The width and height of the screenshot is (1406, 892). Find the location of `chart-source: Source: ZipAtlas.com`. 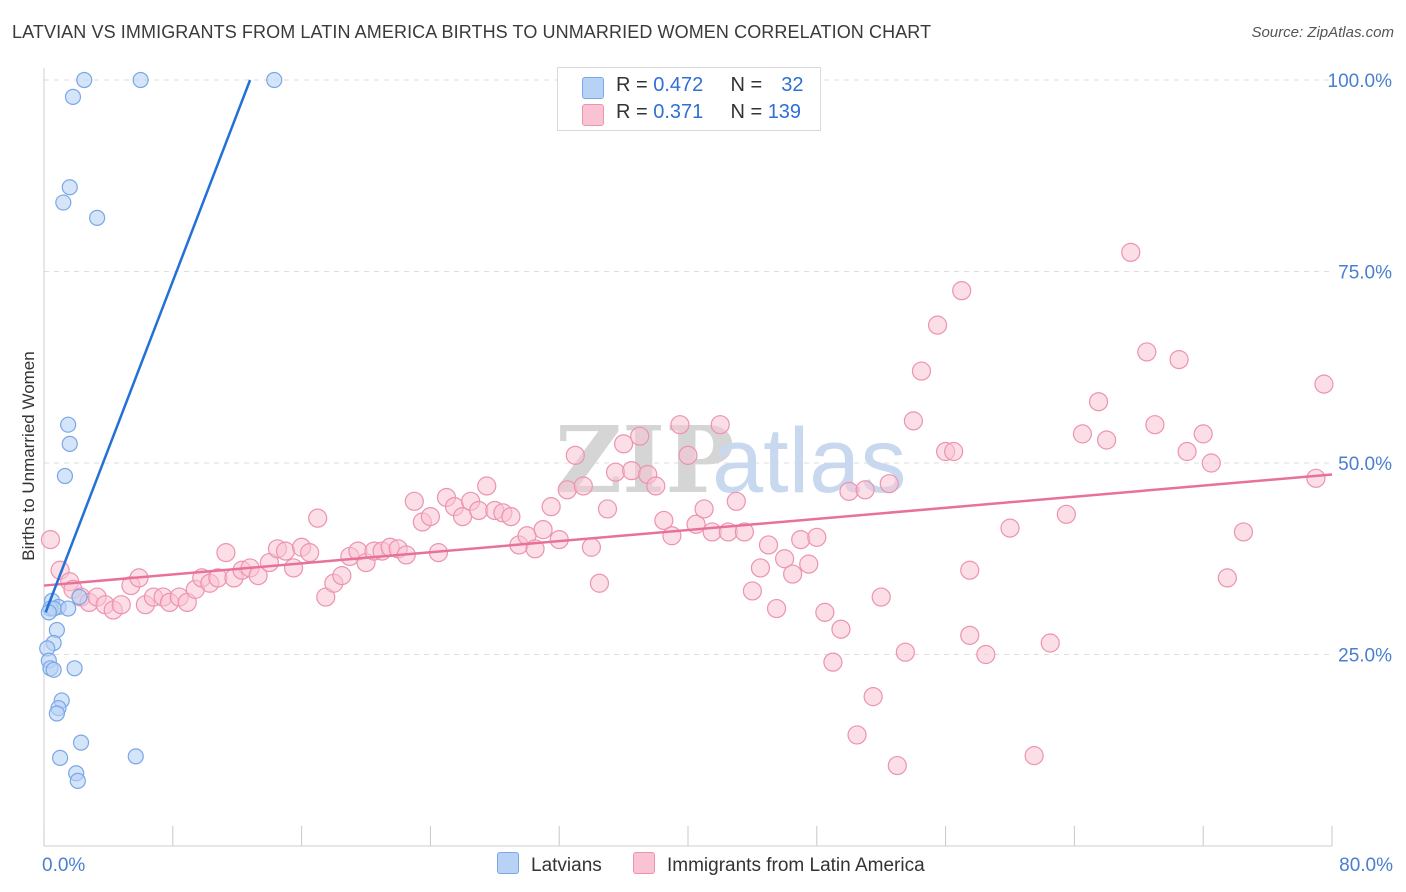

chart-source: Source: ZipAtlas.com is located at coordinates (1322, 32).